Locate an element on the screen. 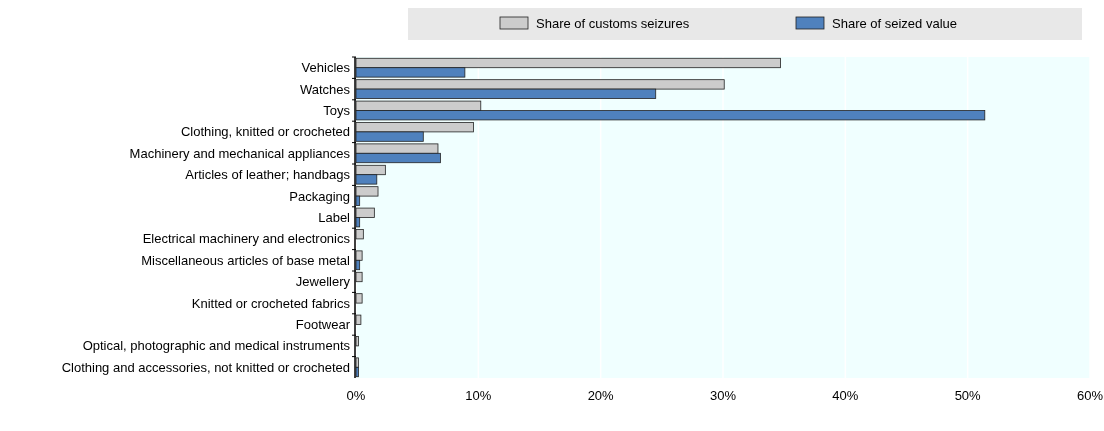 Image resolution: width=1104 pixels, height=431 pixels. x-tick-label: 10% is located at coordinates (478, 395).